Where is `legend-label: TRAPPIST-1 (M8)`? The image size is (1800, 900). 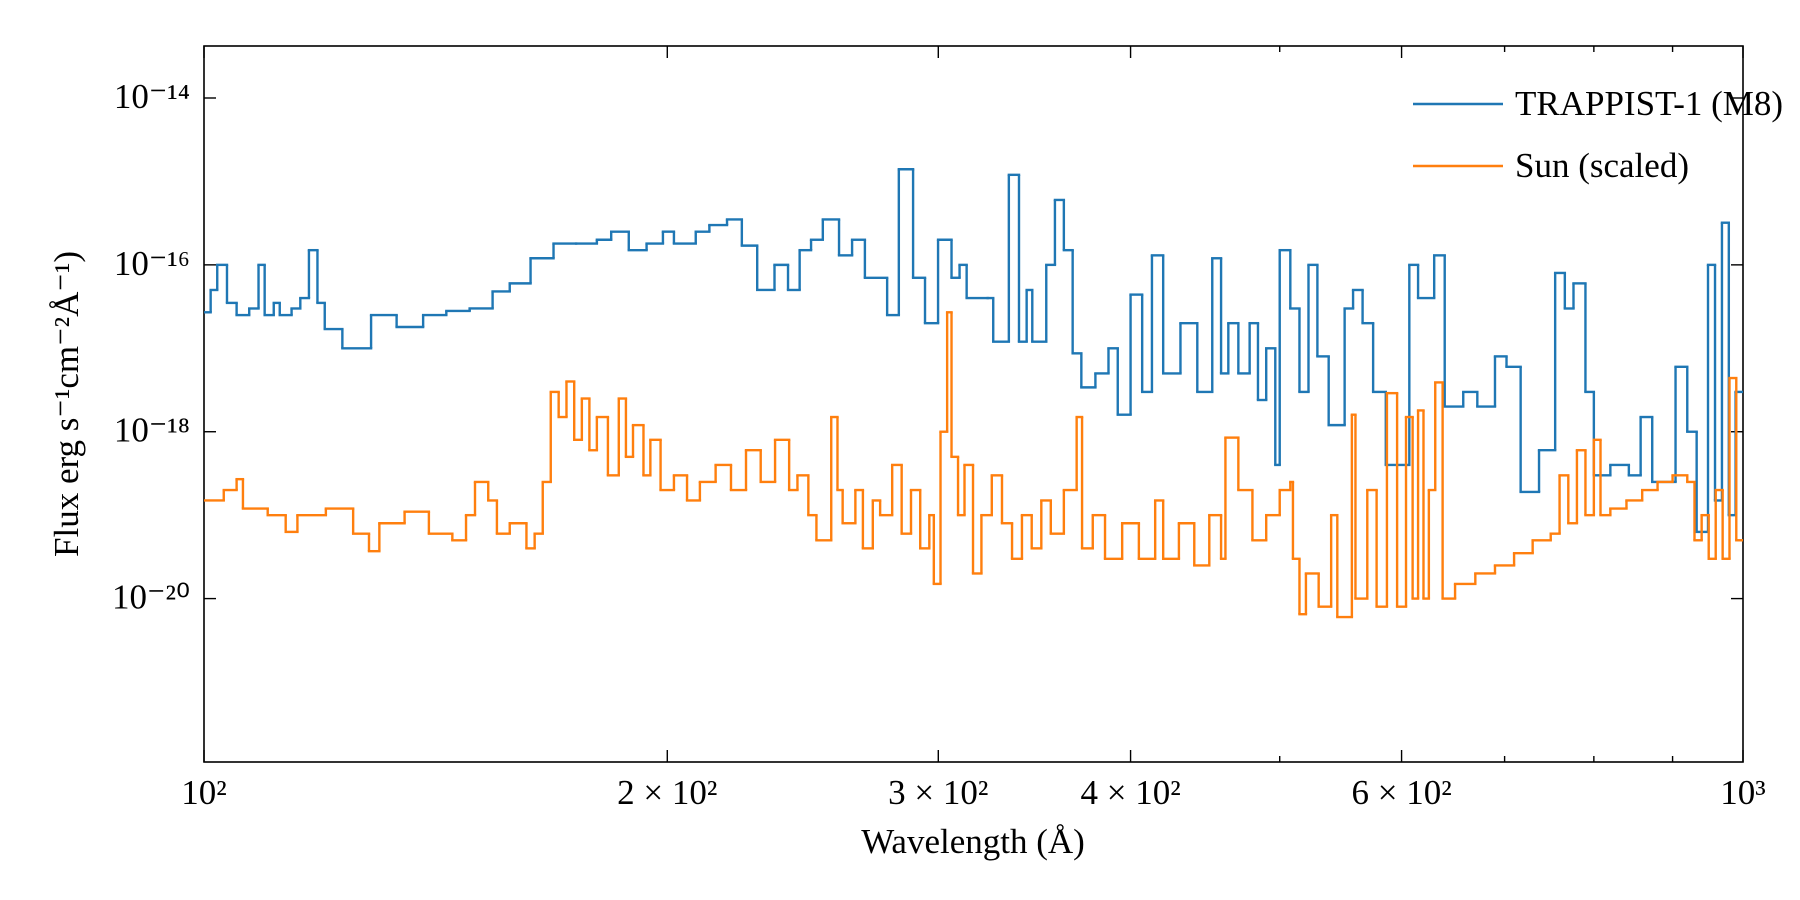 legend-label: TRAPPIST-1 (M8) is located at coordinates (1649, 103).